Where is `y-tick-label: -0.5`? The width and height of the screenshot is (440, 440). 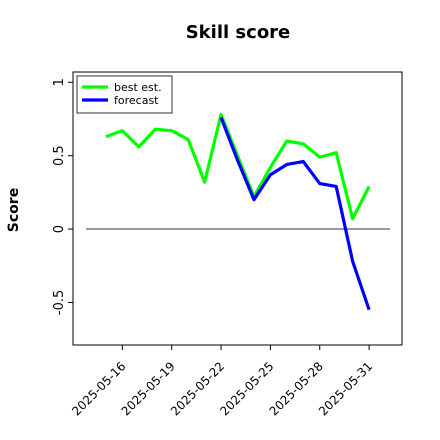 y-tick-label: -0.5 is located at coordinates (59, 302).